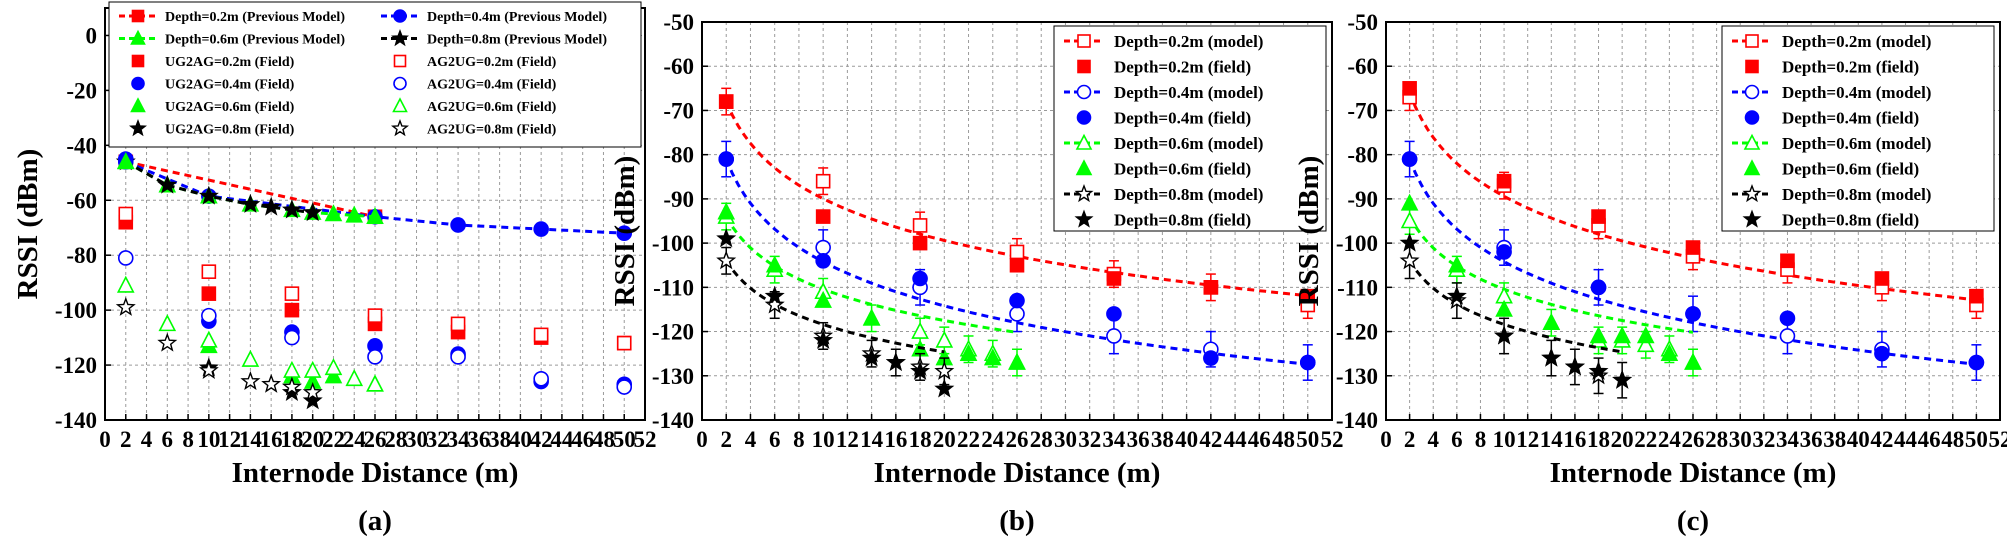 This screenshot has height=553, width=2007. I want to click on x-tick-label: 26, so click(1017, 439).